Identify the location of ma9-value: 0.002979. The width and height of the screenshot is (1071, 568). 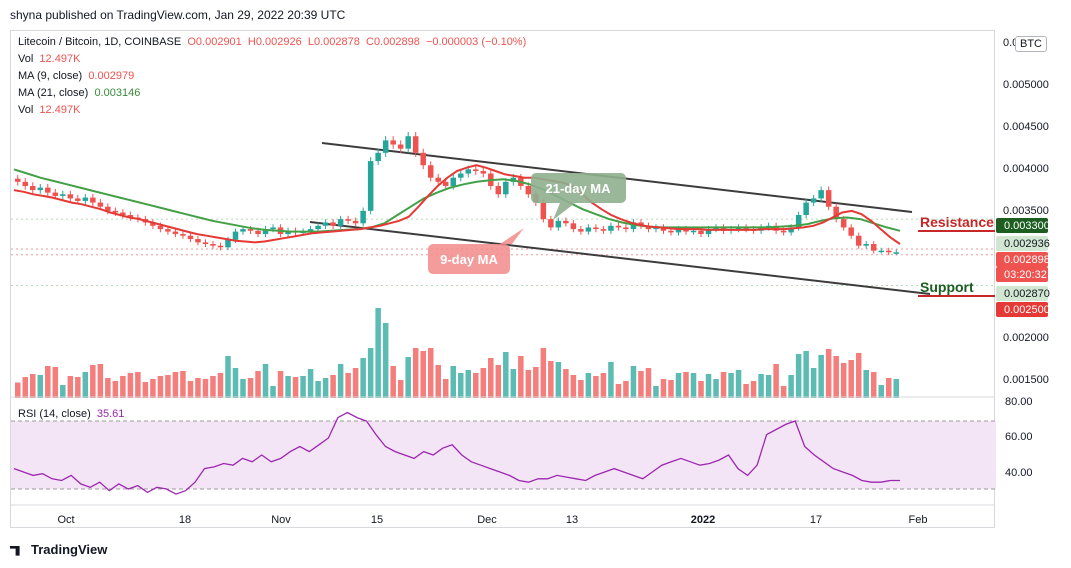
(111, 76).